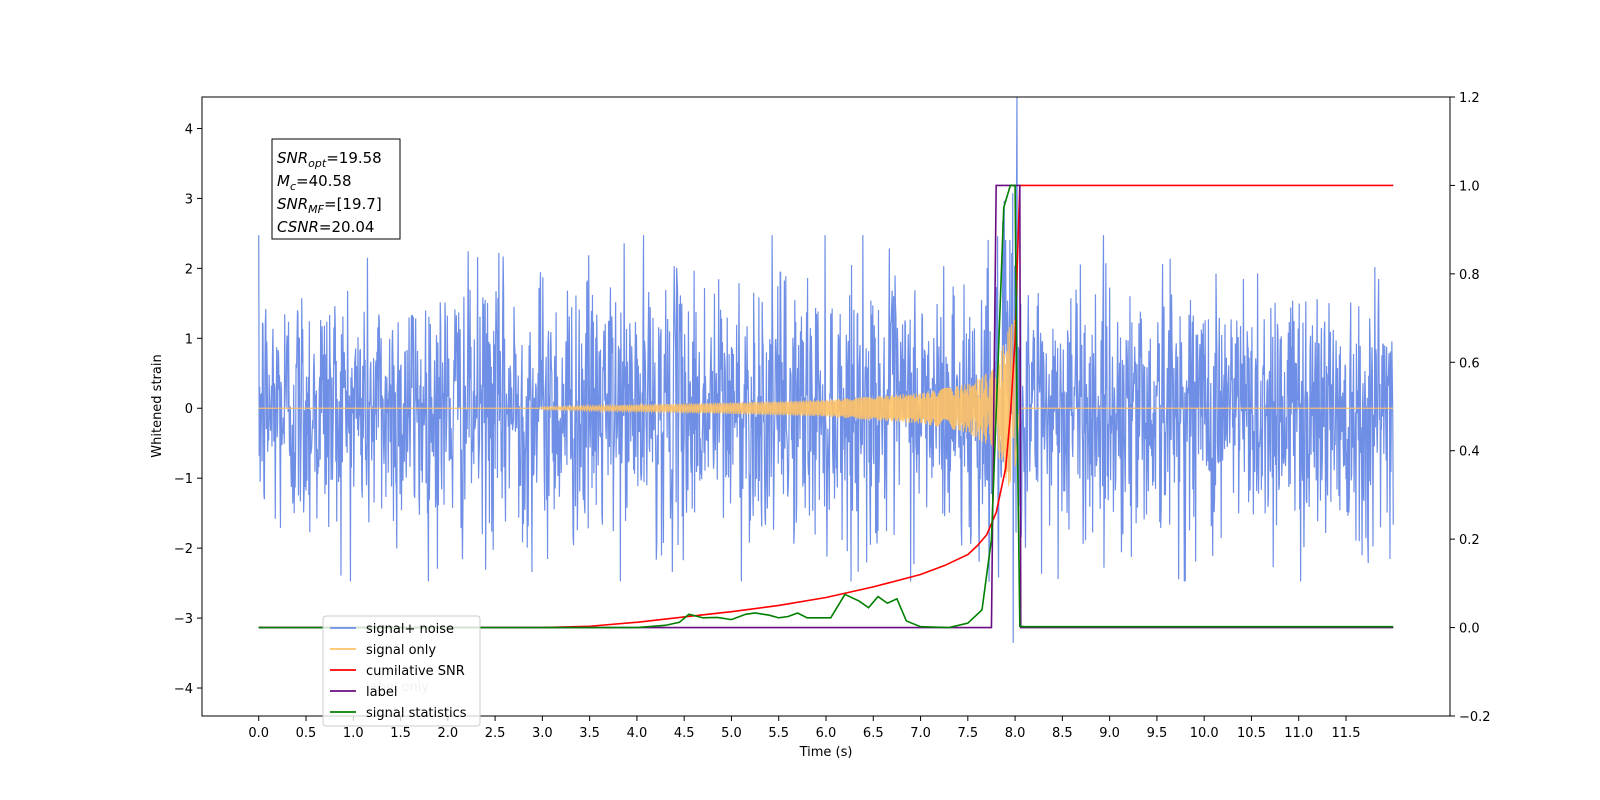  What do you see at coordinates (1469, 540) in the screenshot?
I see `y2-tick-label: 0.2` at bounding box center [1469, 540].